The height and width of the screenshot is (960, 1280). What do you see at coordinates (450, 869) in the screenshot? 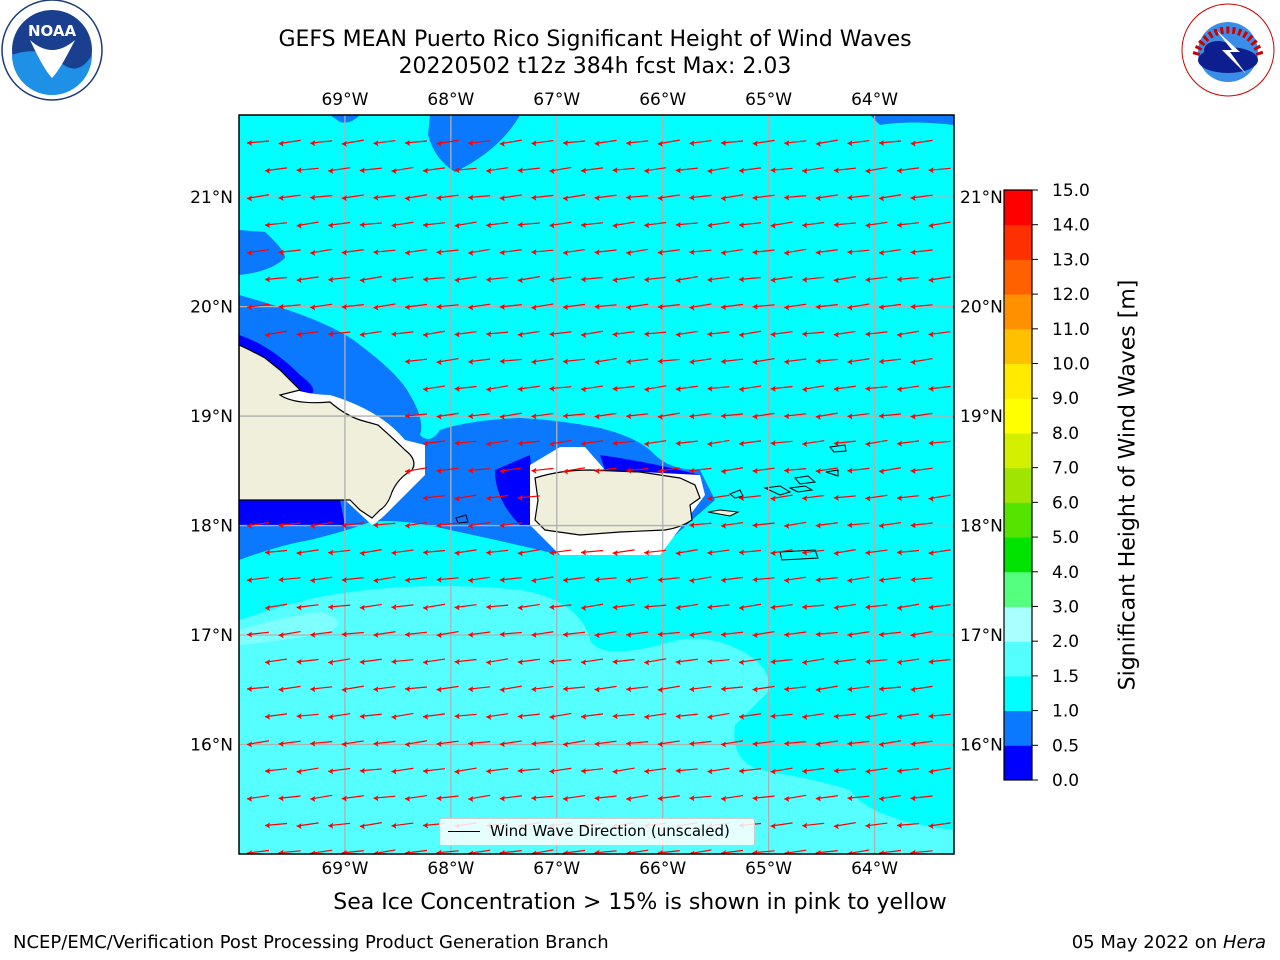
I see `lon-tick-bottom-1: 68°W` at bounding box center [450, 869].